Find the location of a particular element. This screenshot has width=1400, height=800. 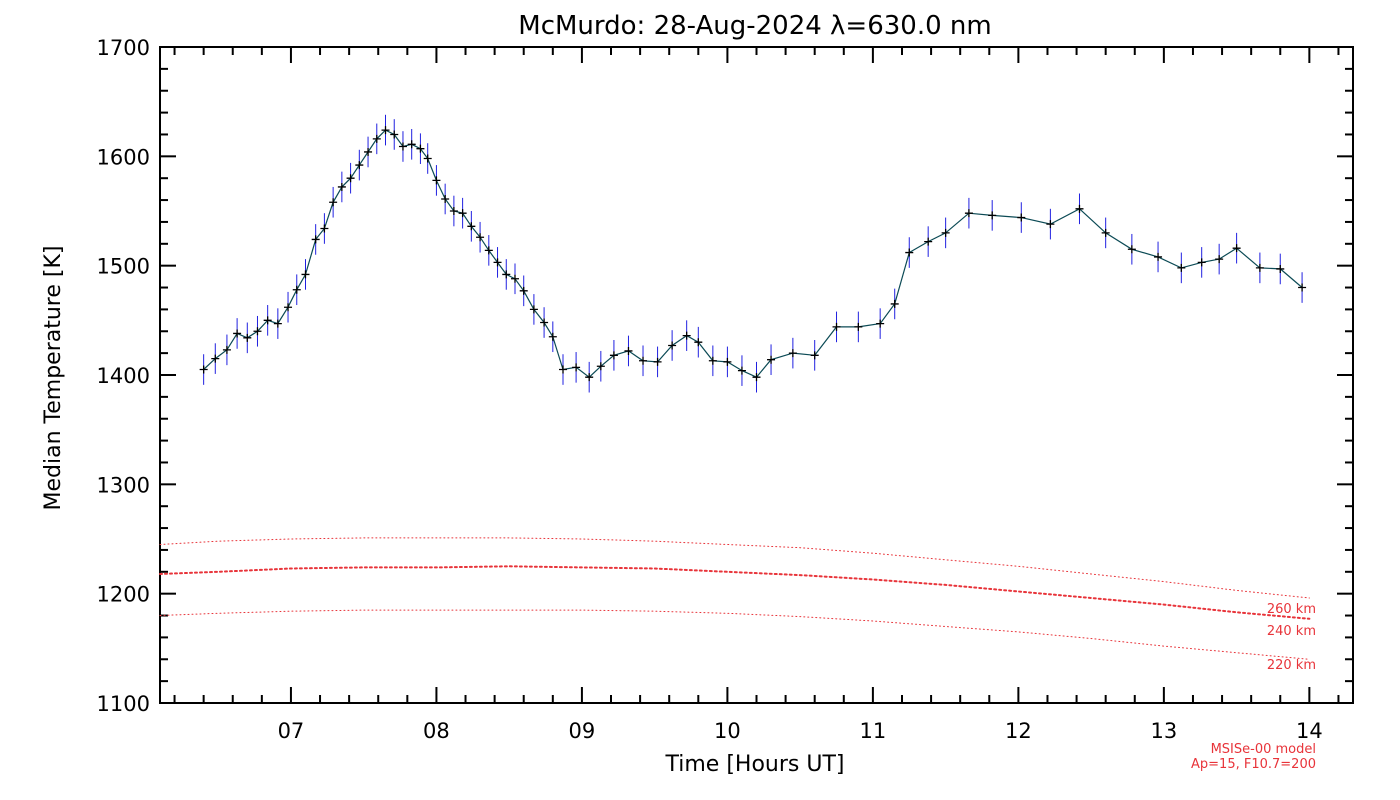

x-tick-label: 08 is located at coordinates (436, 731).